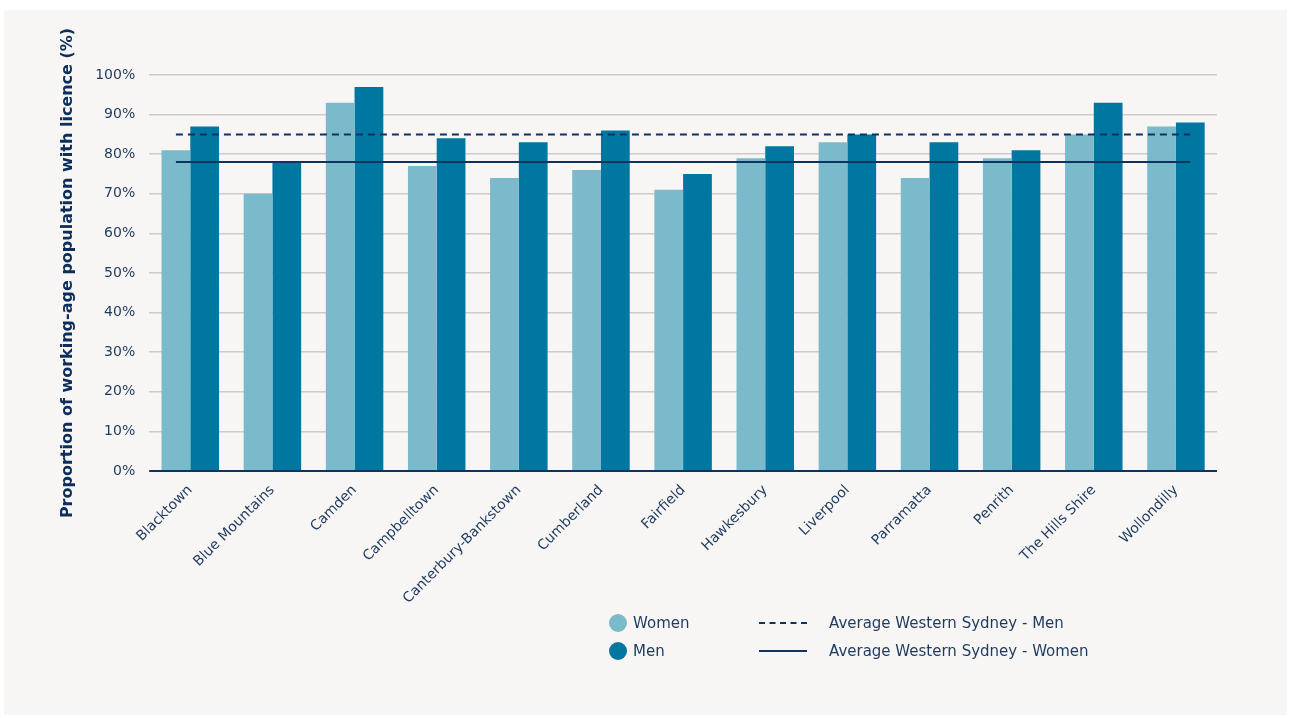 This screenshot has height=718, width=1290. I want to click on y-axis-title: Proportion of working-age population with licence (%), so click(66, 273).